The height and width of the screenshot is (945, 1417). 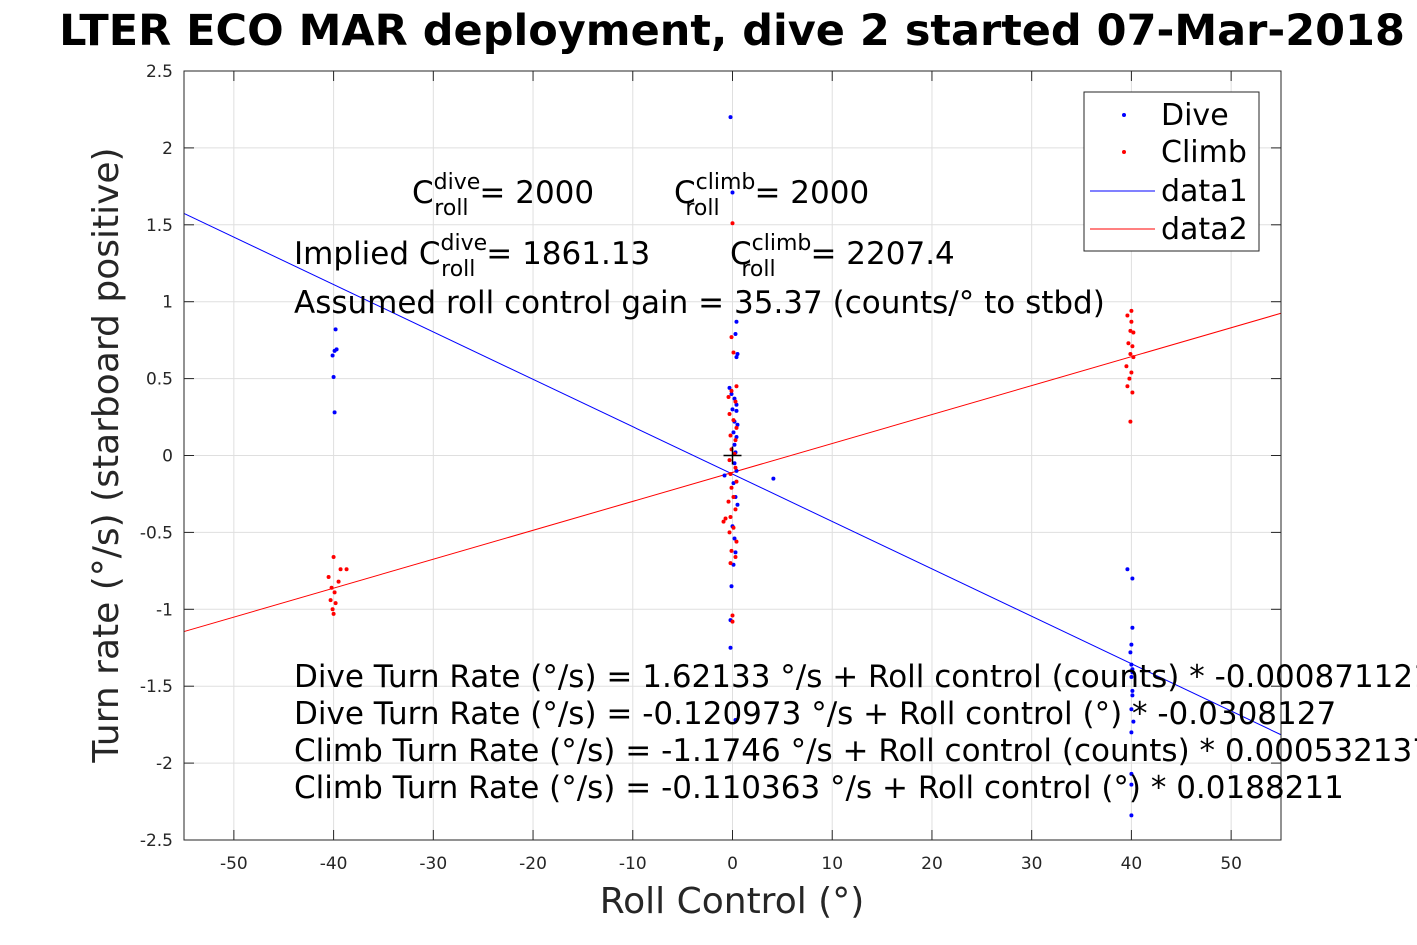 I want to click on implied-dive-prefix: Implied C, so click(x=367, y=254).